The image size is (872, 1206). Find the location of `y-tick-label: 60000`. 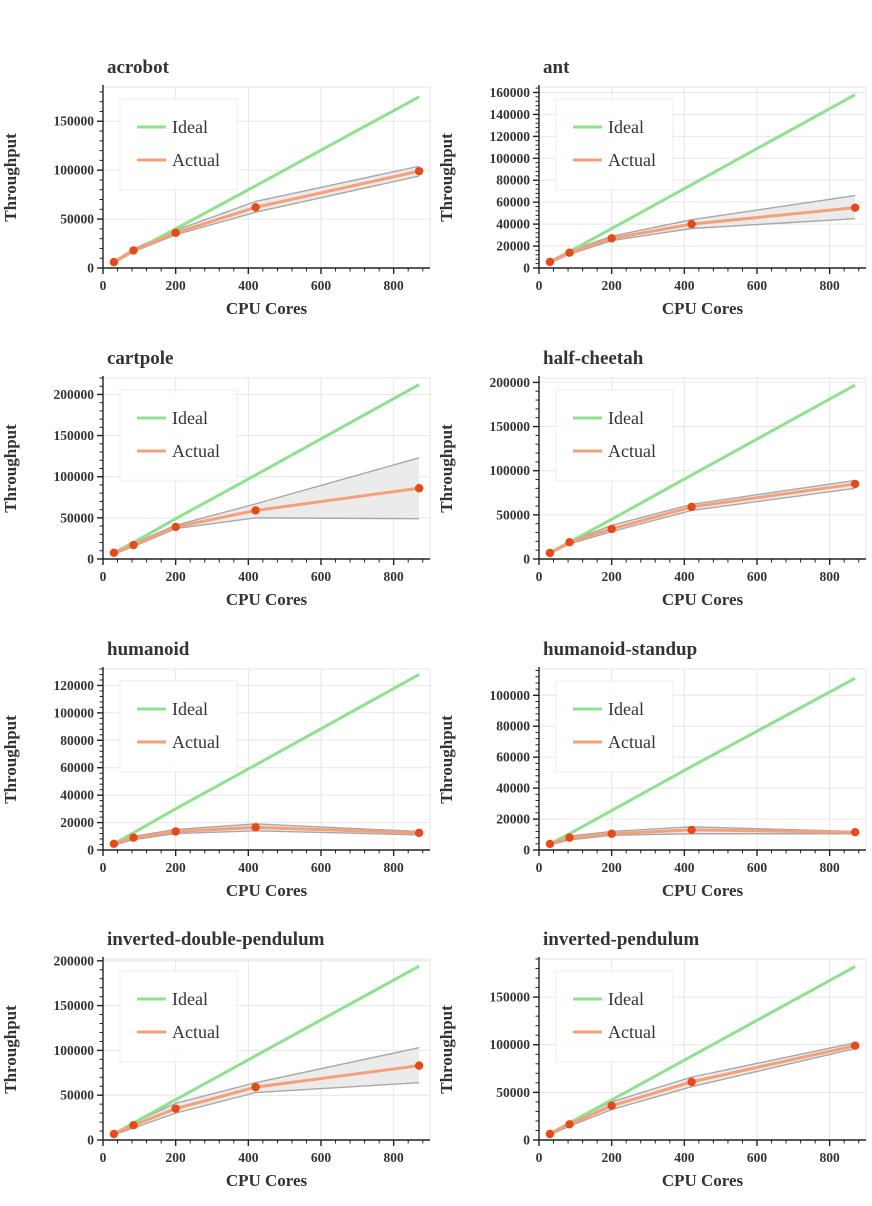

y-tick-label: 60000 is located at coordinates (513, 202).